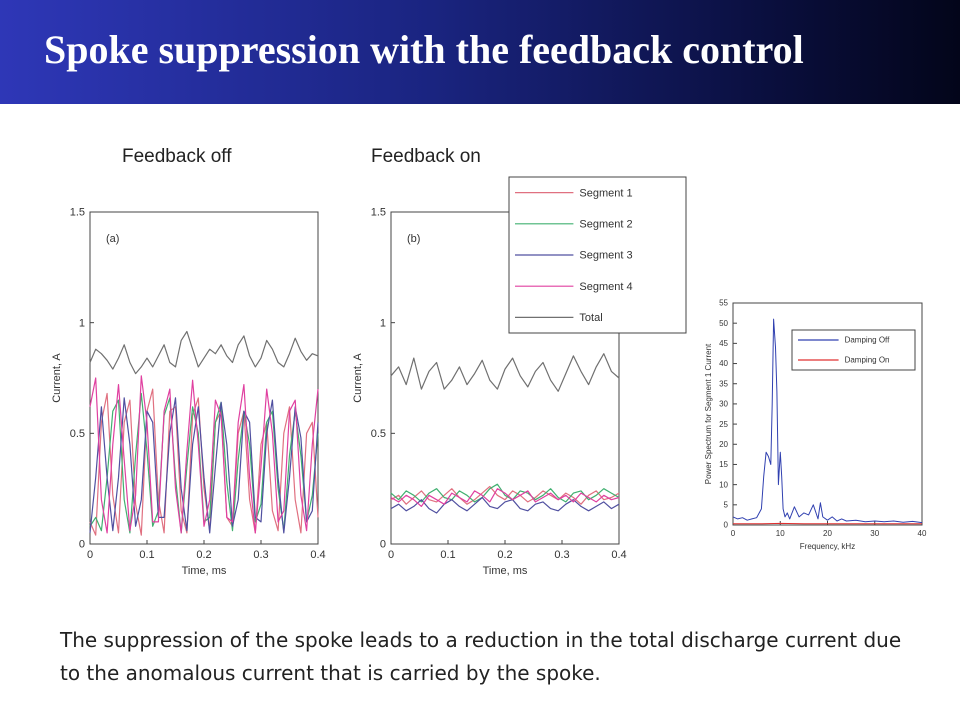 The height and width of the screenshot is (720, 960). Describe the element at coordinates (723, 383) in the screenshot. I see `y-tick-label: 35` at that location.